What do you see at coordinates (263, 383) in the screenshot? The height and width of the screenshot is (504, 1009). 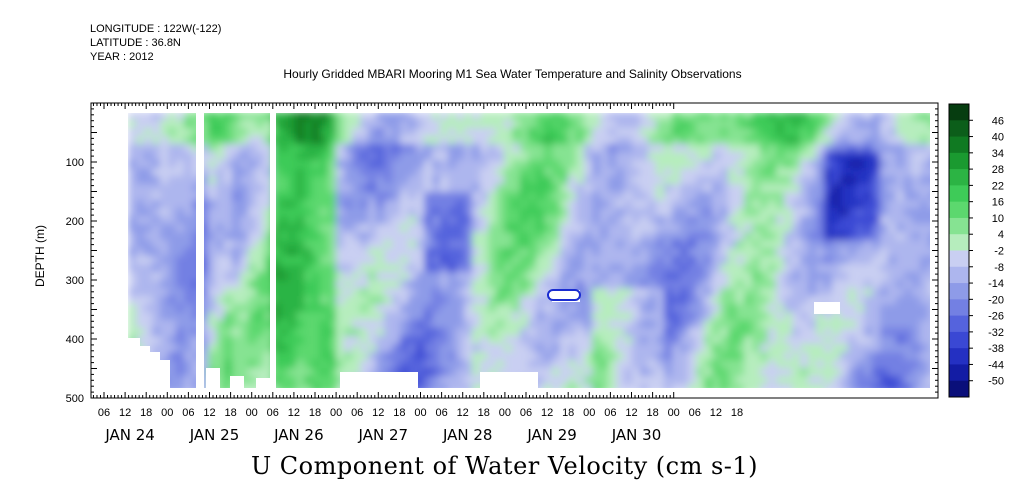 I see `data-gap` at bounding box center [263, 383].